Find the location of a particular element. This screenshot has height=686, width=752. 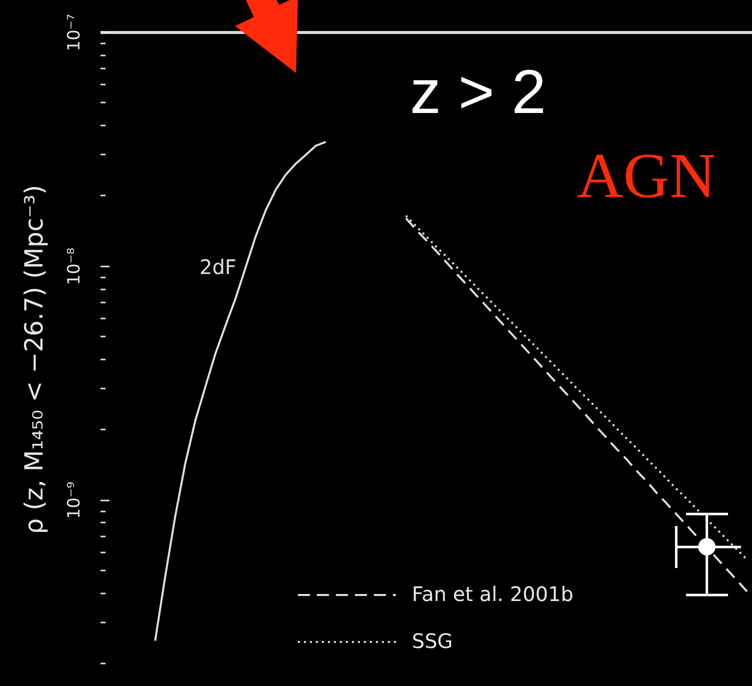

y-tick-label: 10⁻⁹ is located at coordinates (74, 500).